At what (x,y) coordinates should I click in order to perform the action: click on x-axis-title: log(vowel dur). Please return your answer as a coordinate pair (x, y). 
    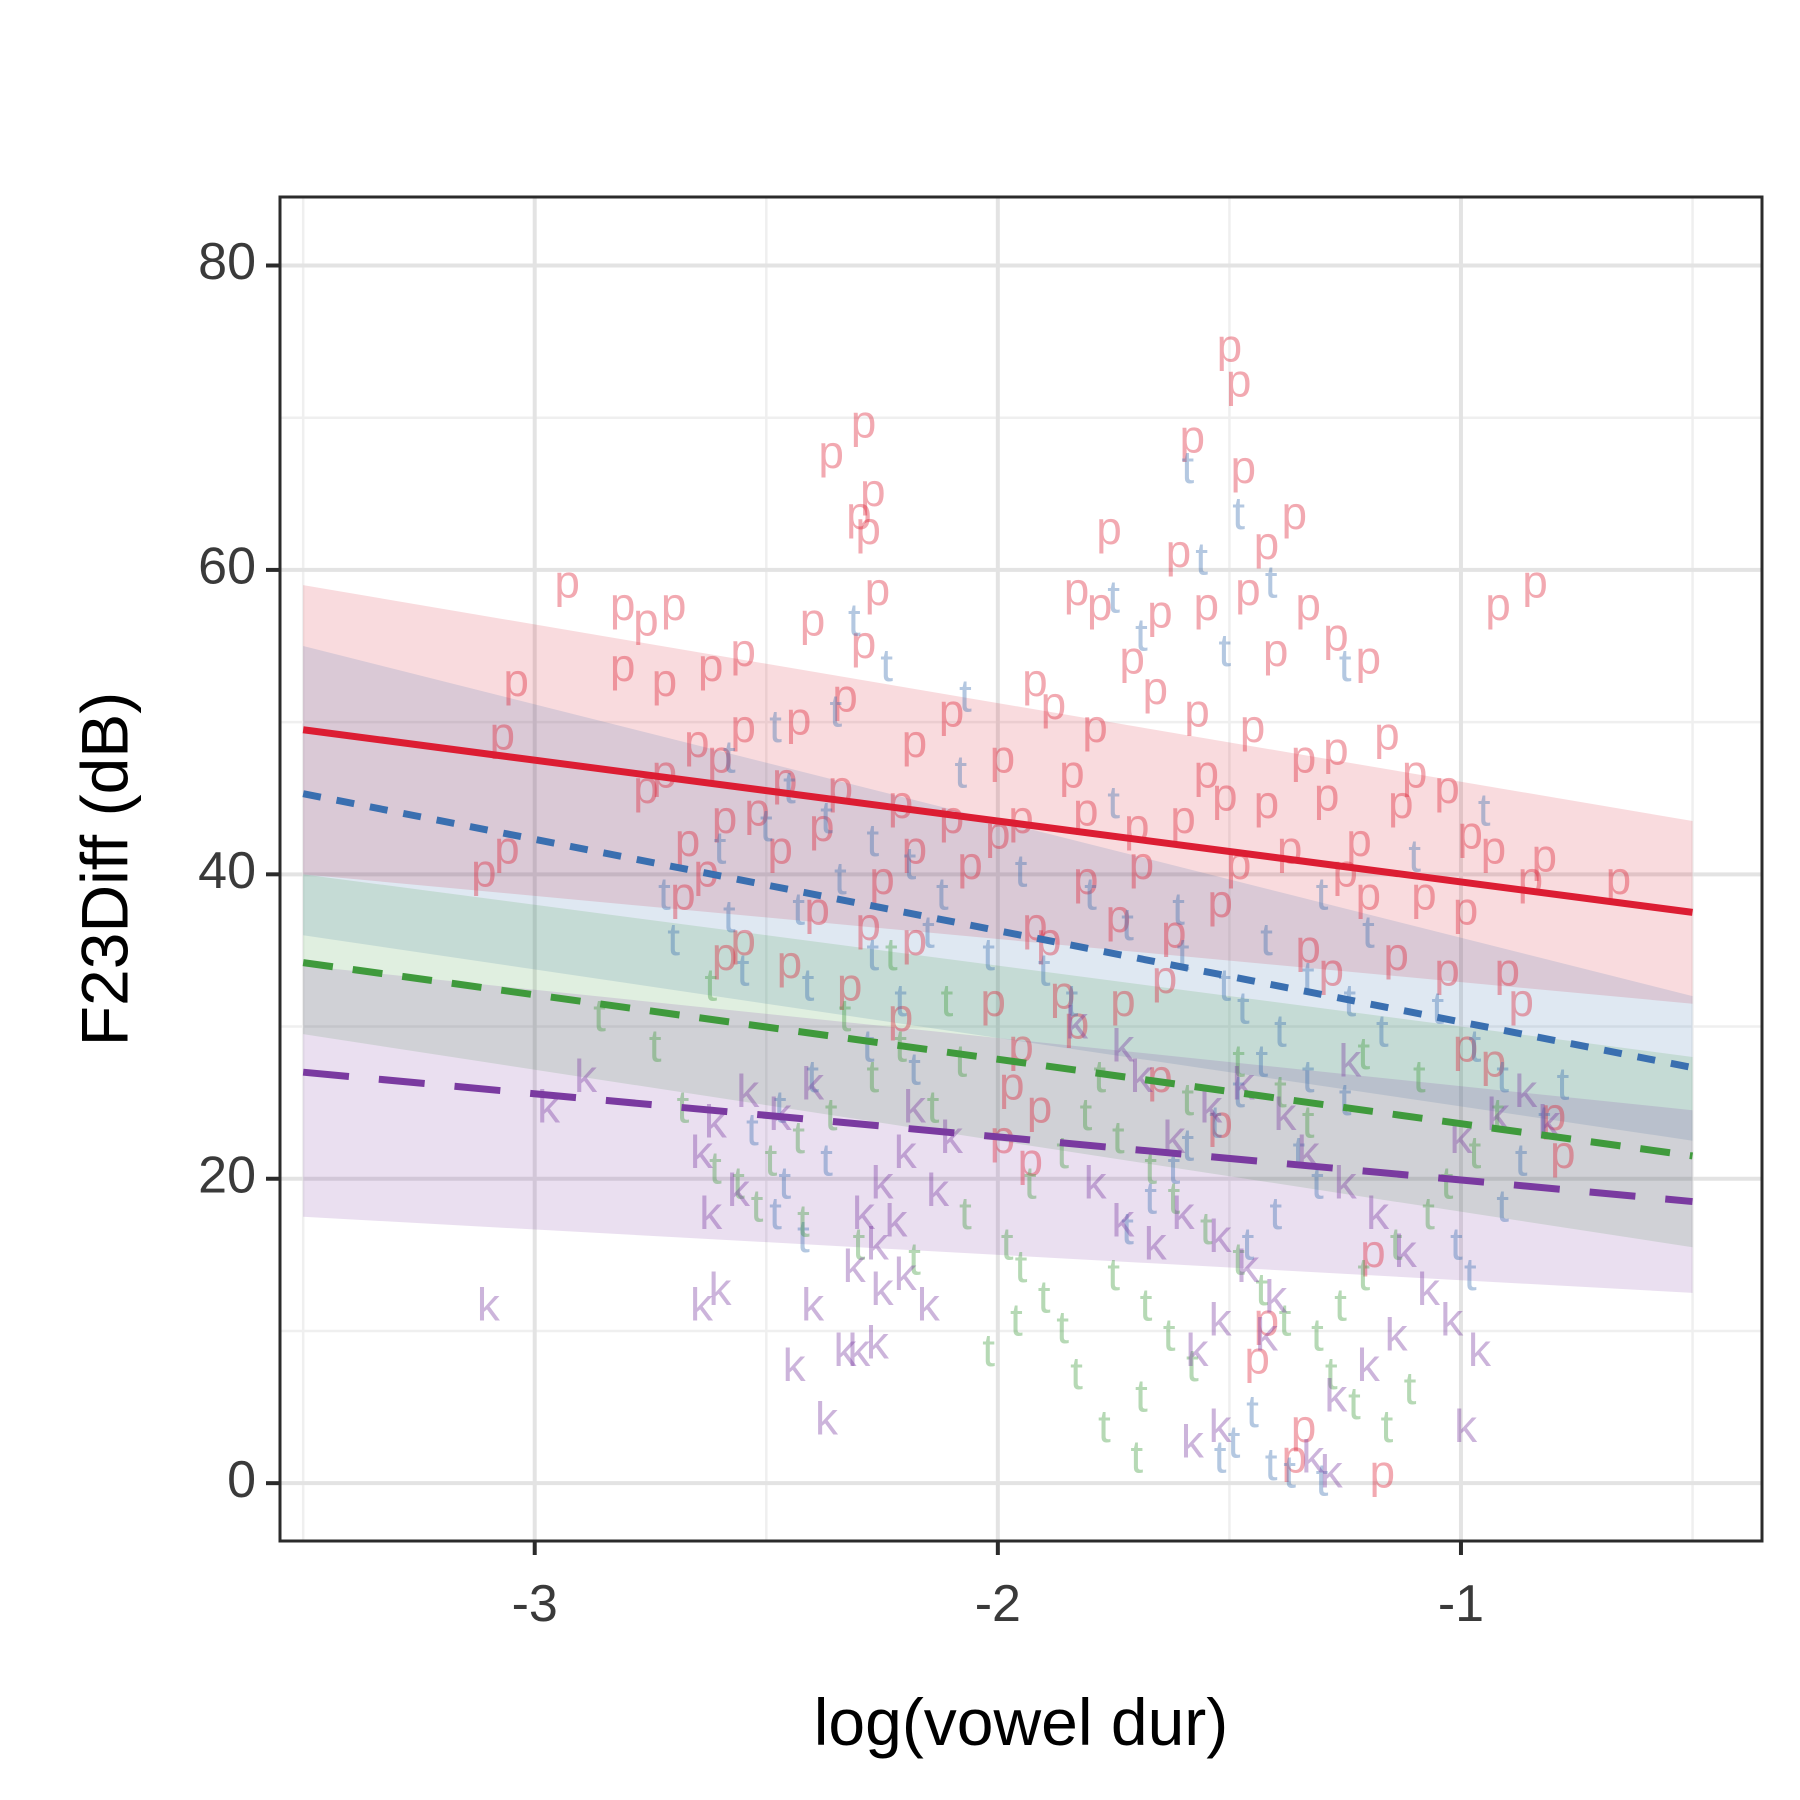
    Looking at the image, I should click on (1021, 1722).